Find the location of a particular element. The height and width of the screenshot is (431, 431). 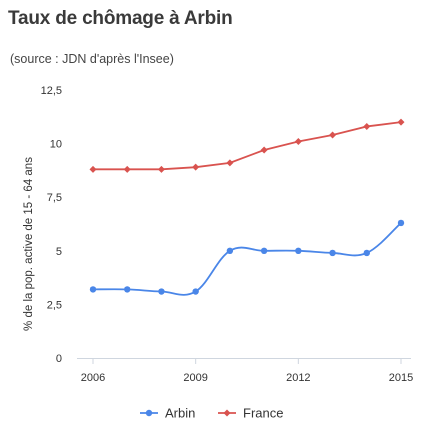

x-tick-label: 2006 is located at coordinates (93, 378).